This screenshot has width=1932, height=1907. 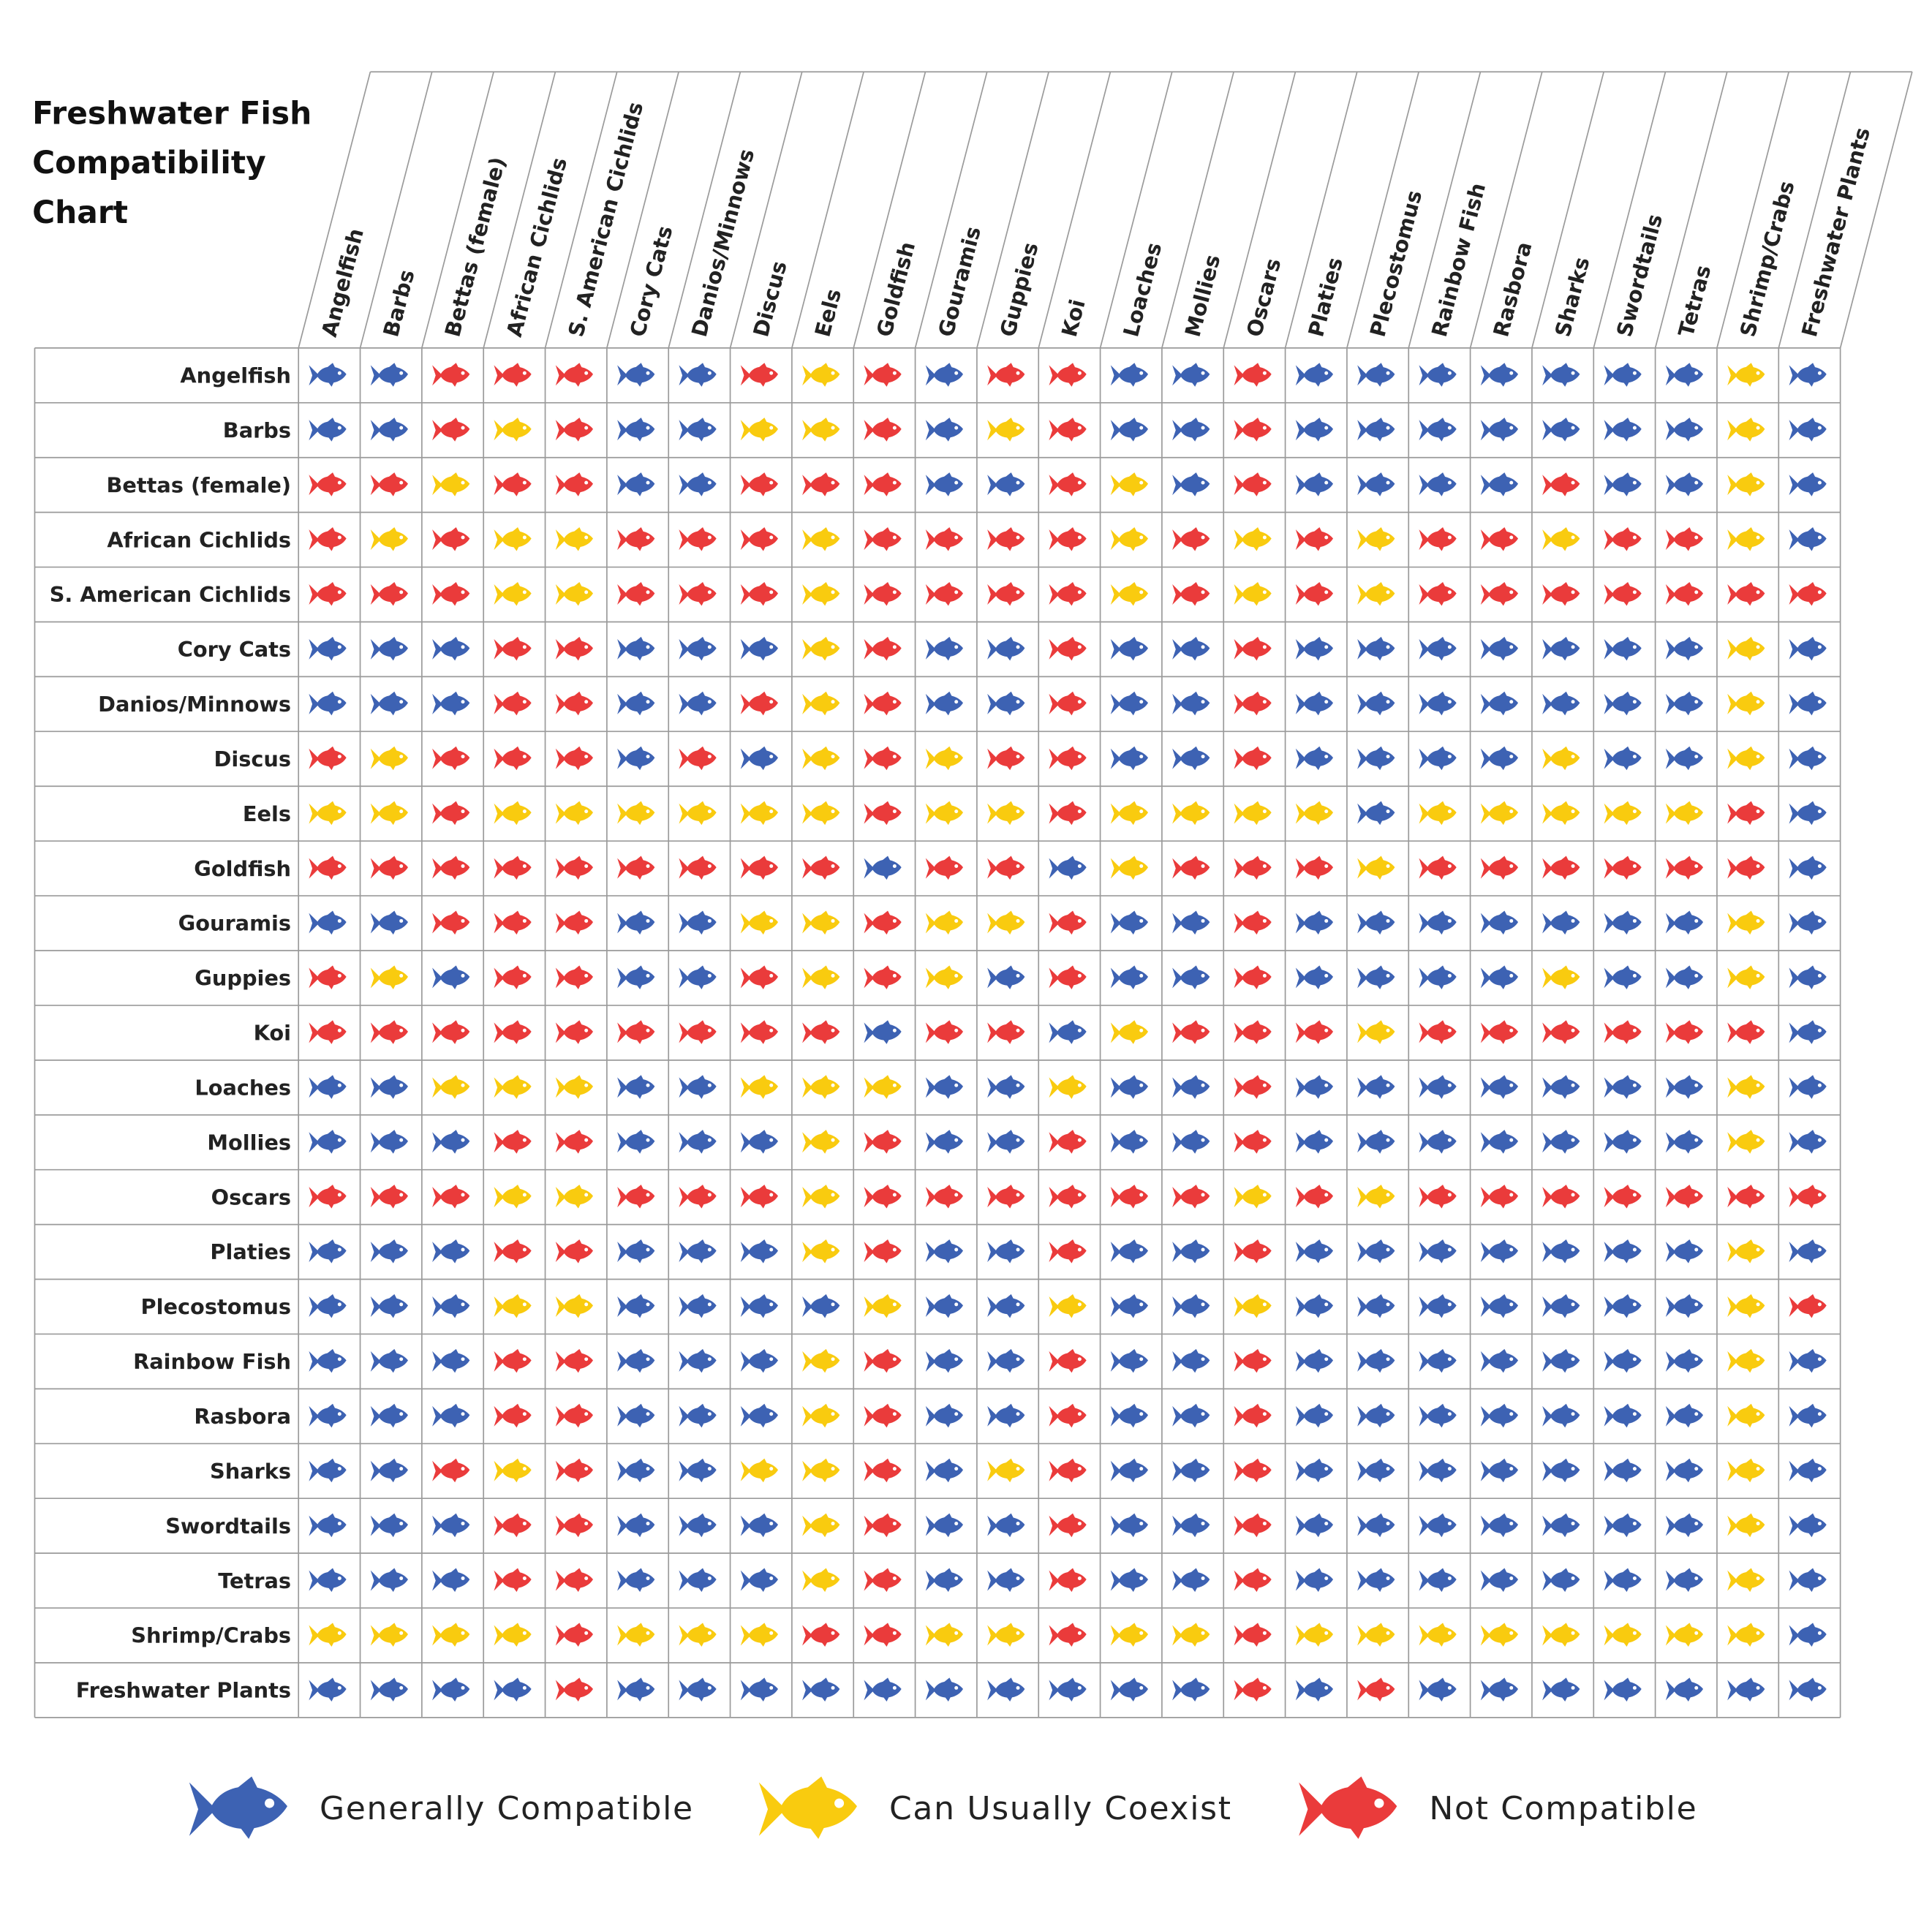 I want to click on legend-fish, so click(x=1348, y=1808).